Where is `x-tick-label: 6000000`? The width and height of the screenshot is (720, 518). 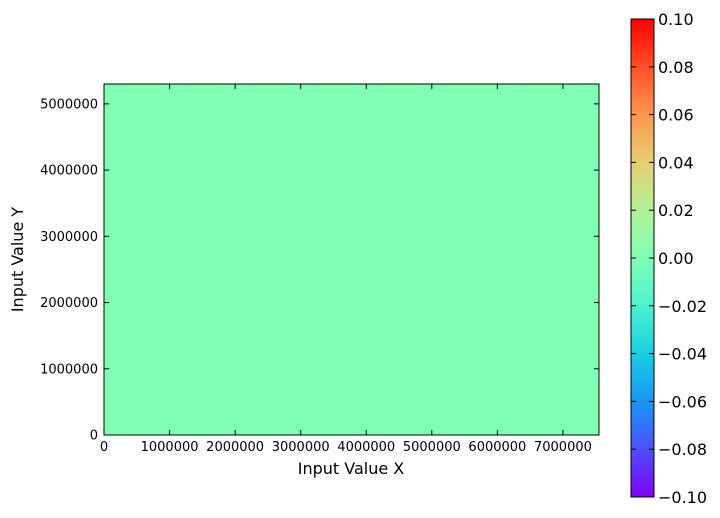 x-tick-label: 6000000 is located at coordinates (497, 447).